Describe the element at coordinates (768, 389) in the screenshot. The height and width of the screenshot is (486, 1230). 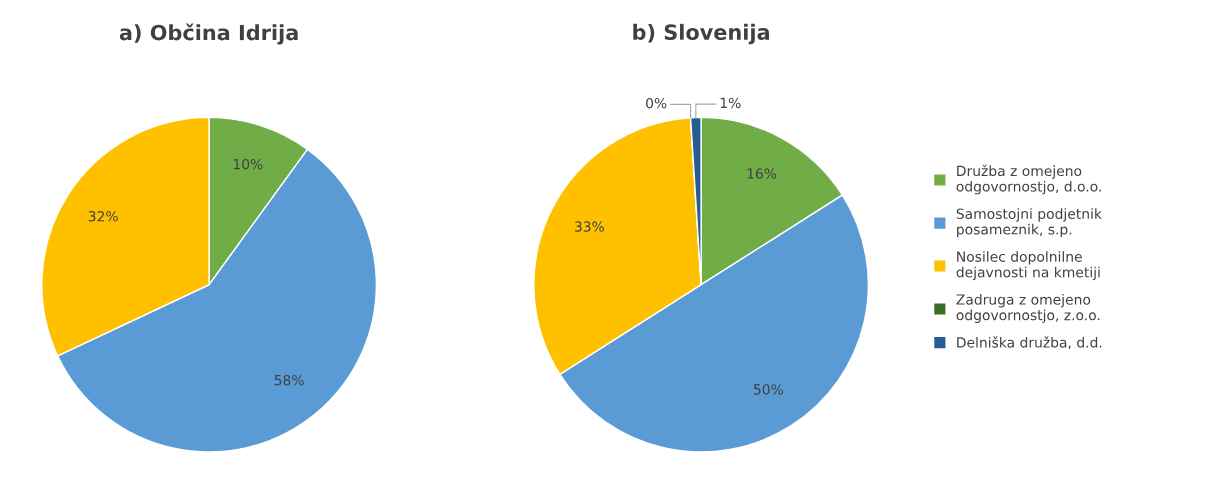
I see `data-label: 50%` at that location.